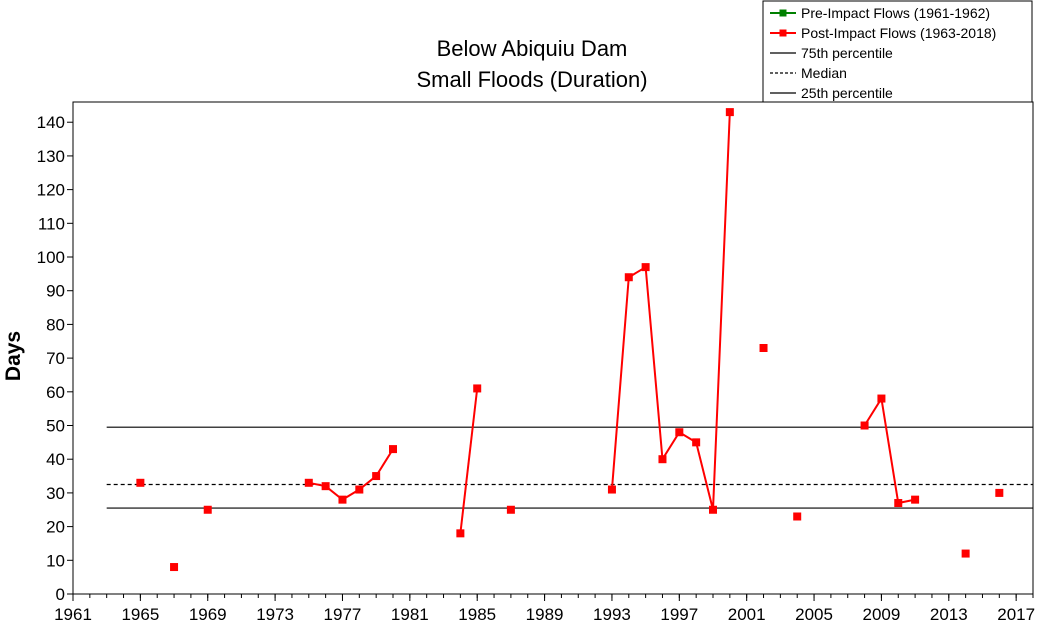 The image size is (1058, 632). Describe the element at coordinates (965, 553) in the screenshot. I see `data-point-2014` at that location.